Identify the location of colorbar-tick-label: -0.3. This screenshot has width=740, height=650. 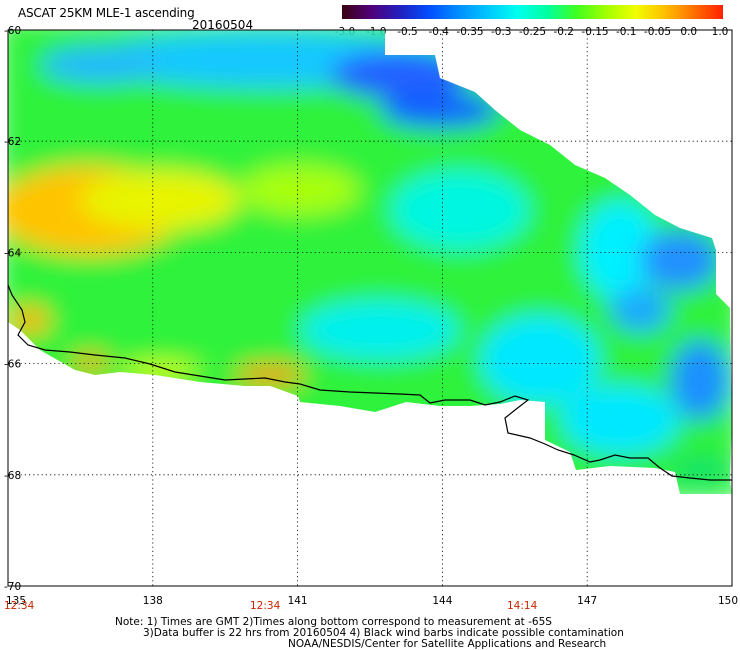
(501, 32).